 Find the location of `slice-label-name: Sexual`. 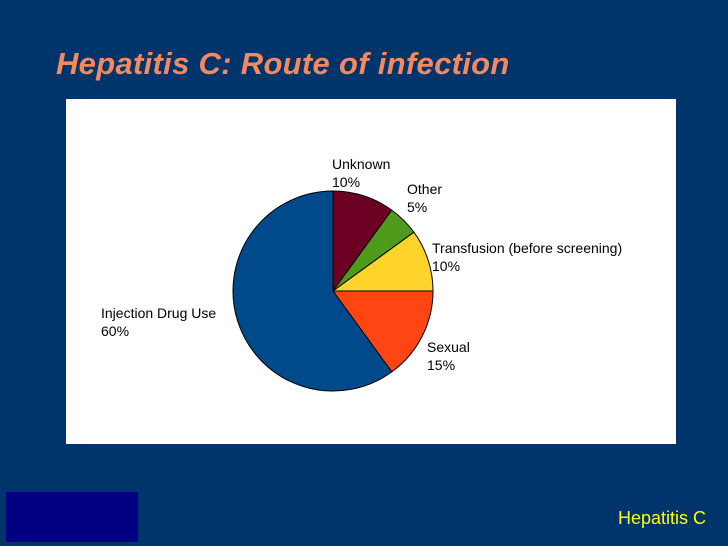

slice-label-name: Sexual is located at coordinates (448, 347).